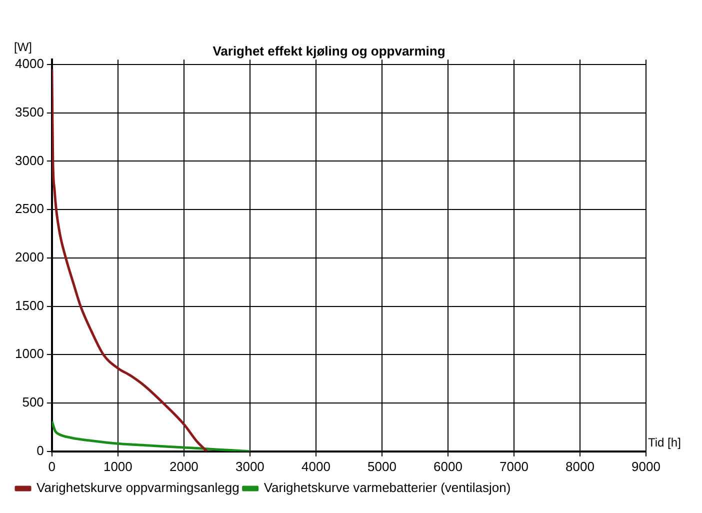 Image resolution: width=702 pixels, height=513 pixels. I want to click on x-tick-label: 4000, so click(315, 466).